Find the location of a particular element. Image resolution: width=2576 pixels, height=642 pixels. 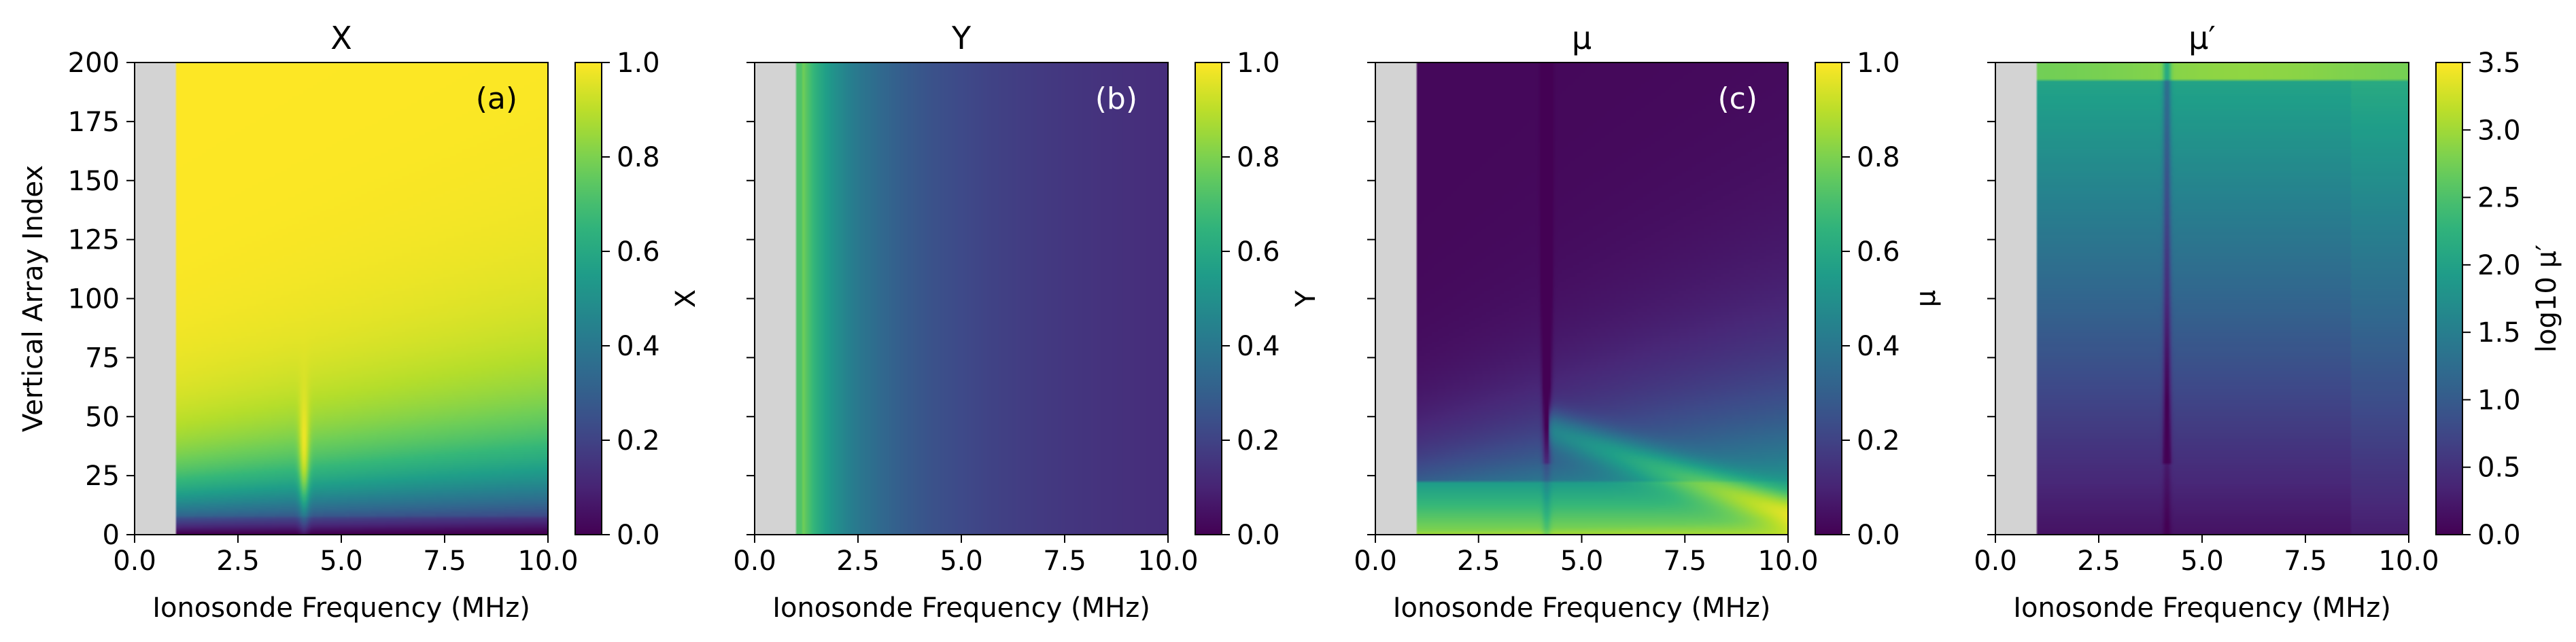

y-tick-label: 75 is located at coordinates (102, 358).